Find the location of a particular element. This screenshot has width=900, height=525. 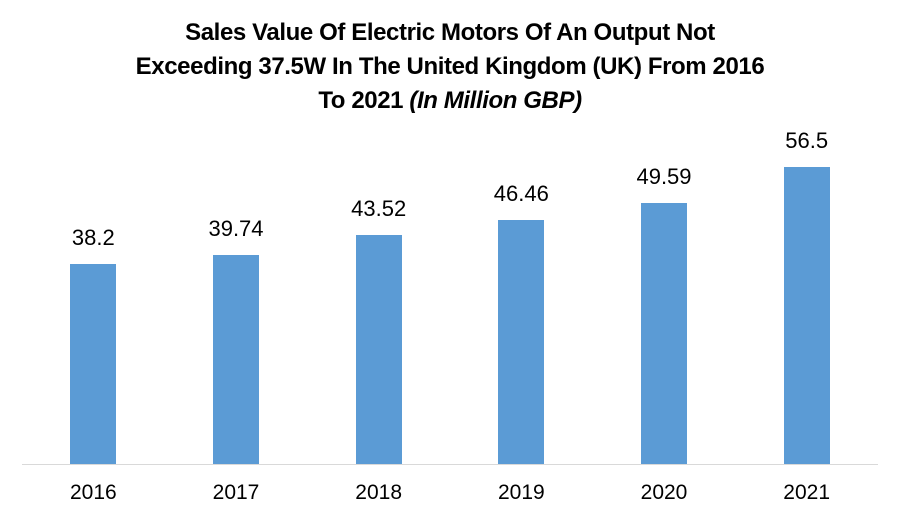

bar-value-label-2018: 43.52 is located at coordinates (379, 208).